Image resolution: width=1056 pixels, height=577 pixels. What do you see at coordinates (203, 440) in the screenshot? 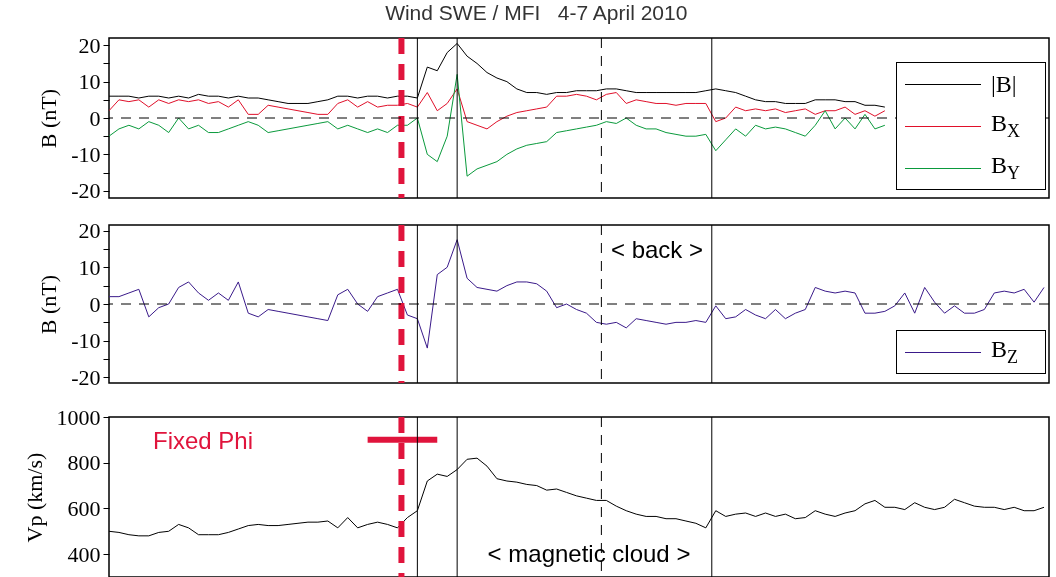
I see `annotation: Fixed Phi` at bounding box center [203, 440].